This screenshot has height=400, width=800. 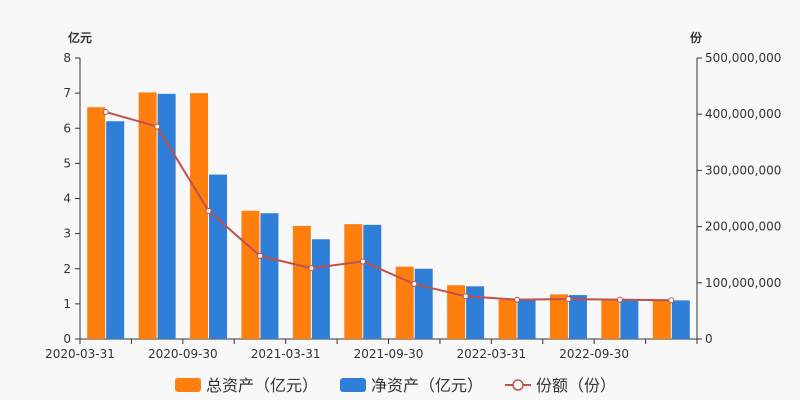 I want to click on x-tick-label: 2021-03-31, so click(x=286, y=354).